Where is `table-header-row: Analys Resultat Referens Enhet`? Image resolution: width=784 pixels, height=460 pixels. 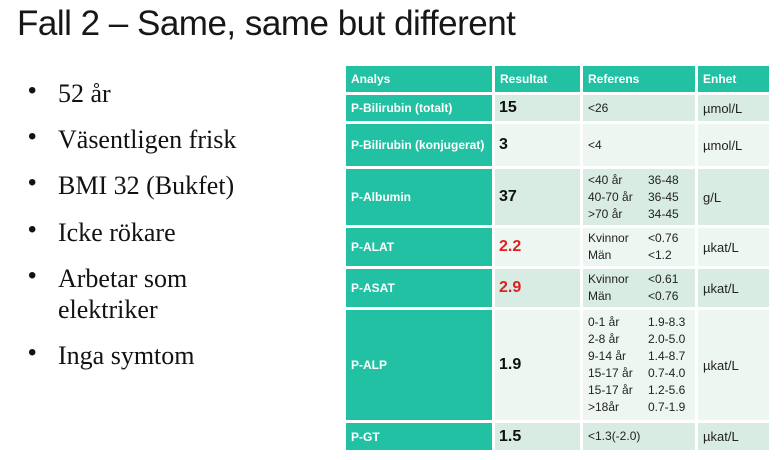
table-header-row: Analys Resultat Referens Enhet is located at coordinates (557, 79).